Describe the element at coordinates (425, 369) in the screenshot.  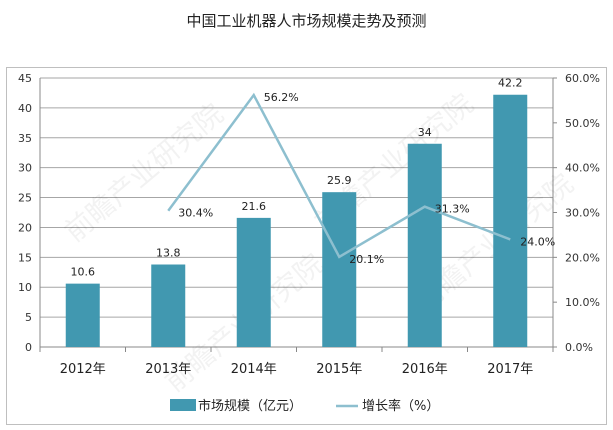
I see `x-tick-label: 2016年` at that location.